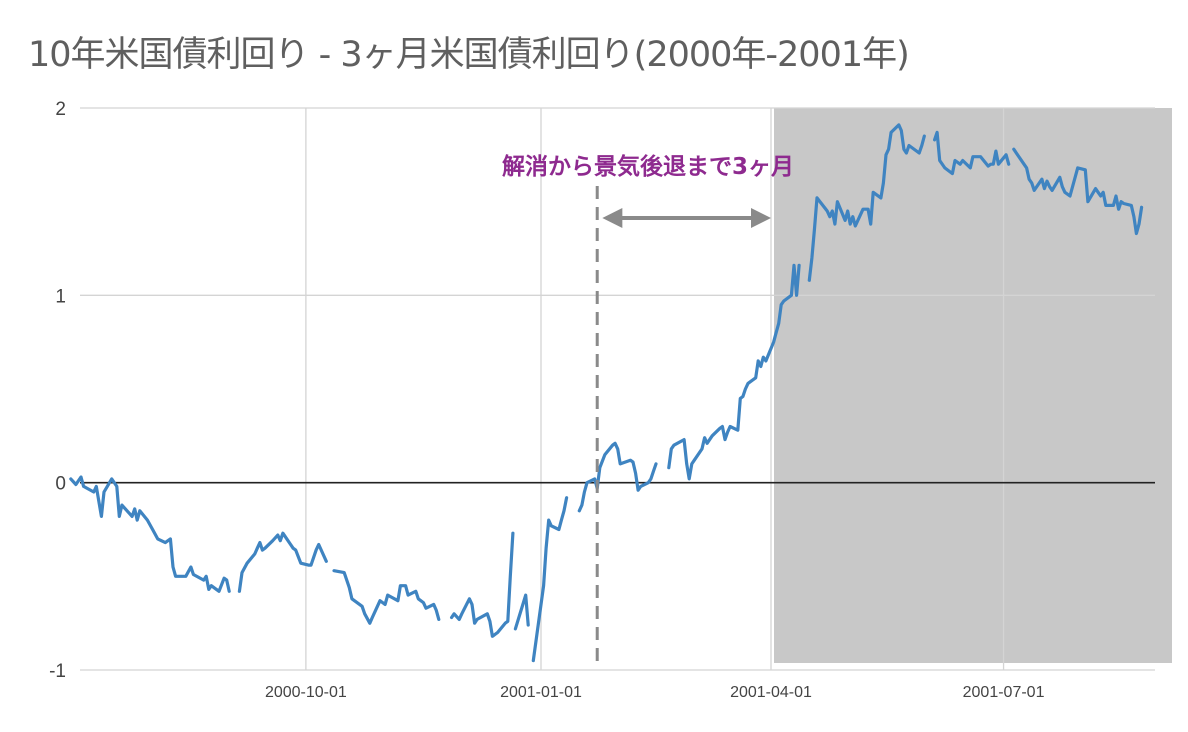 The width and height of the screenshot is (1188, 732). I want to click on arrow-head-left, so click(612, 218).